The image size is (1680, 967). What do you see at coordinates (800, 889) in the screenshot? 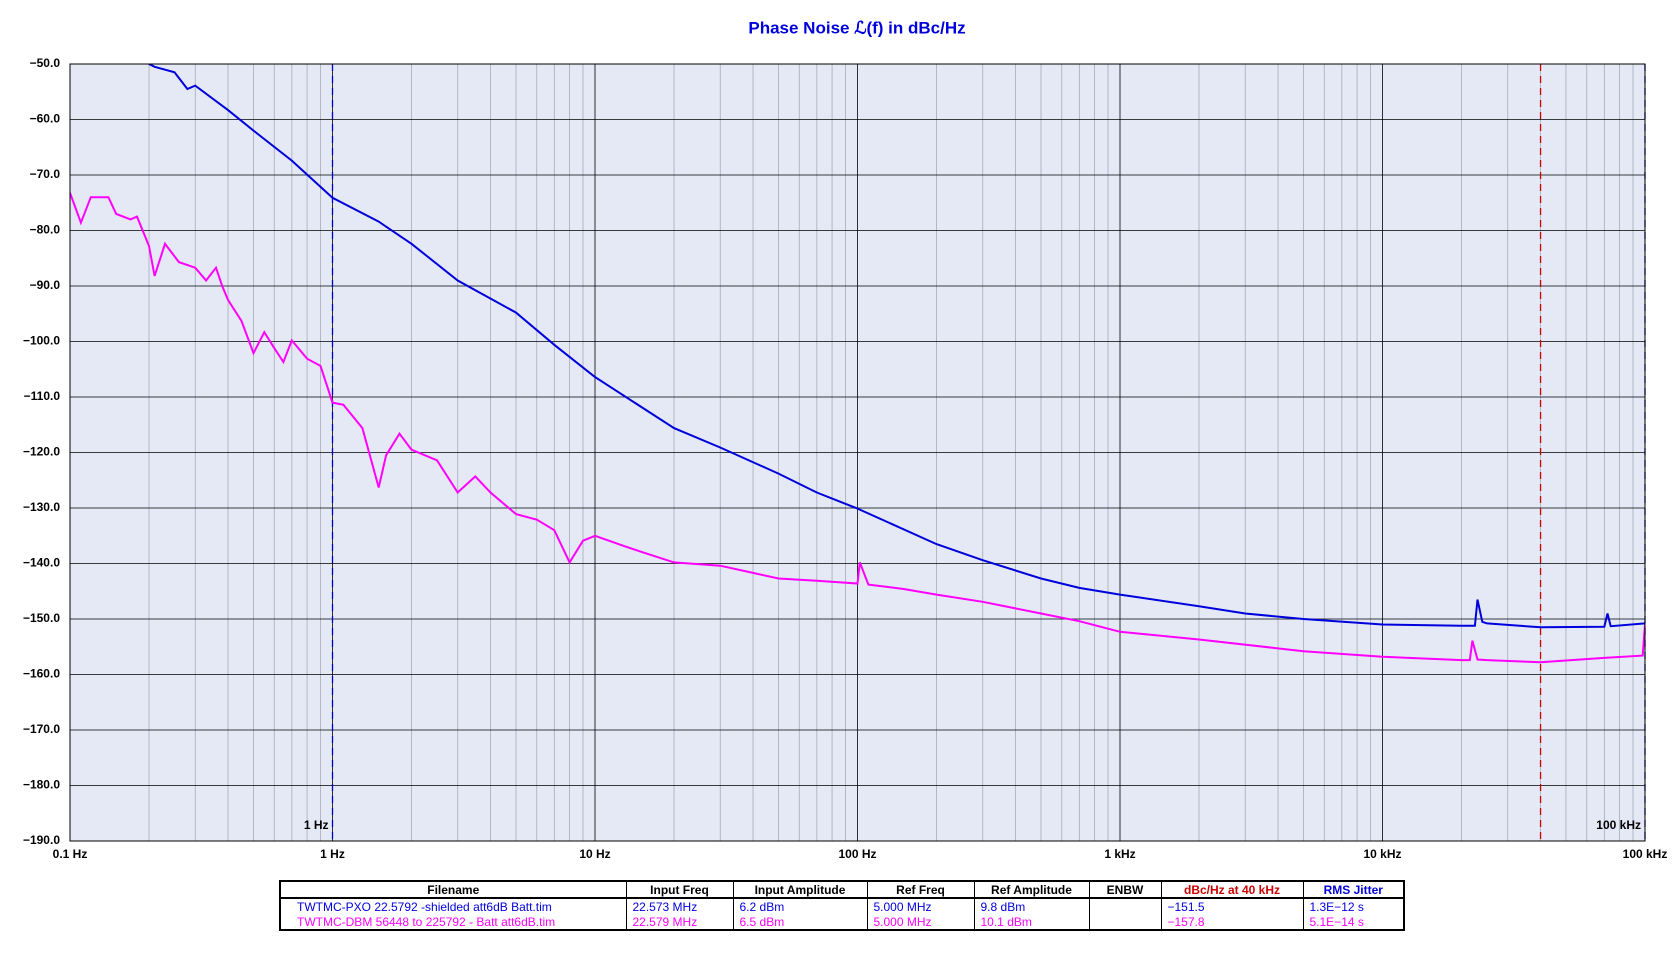
I see `header-cell: Input Amplitude` at bounding box center [800, 889].